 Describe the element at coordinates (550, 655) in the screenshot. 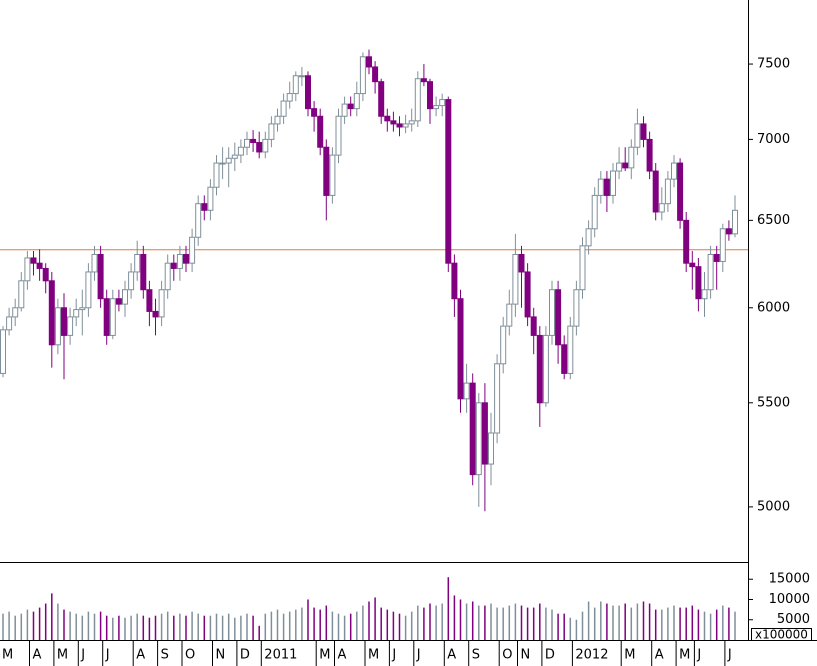

I see `x-tick-label: D` at that location.